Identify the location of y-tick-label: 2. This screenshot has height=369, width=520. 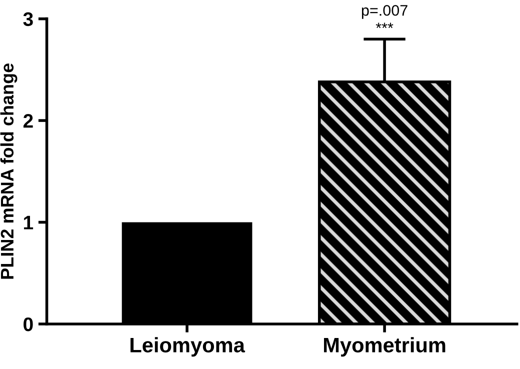
(28, 121).